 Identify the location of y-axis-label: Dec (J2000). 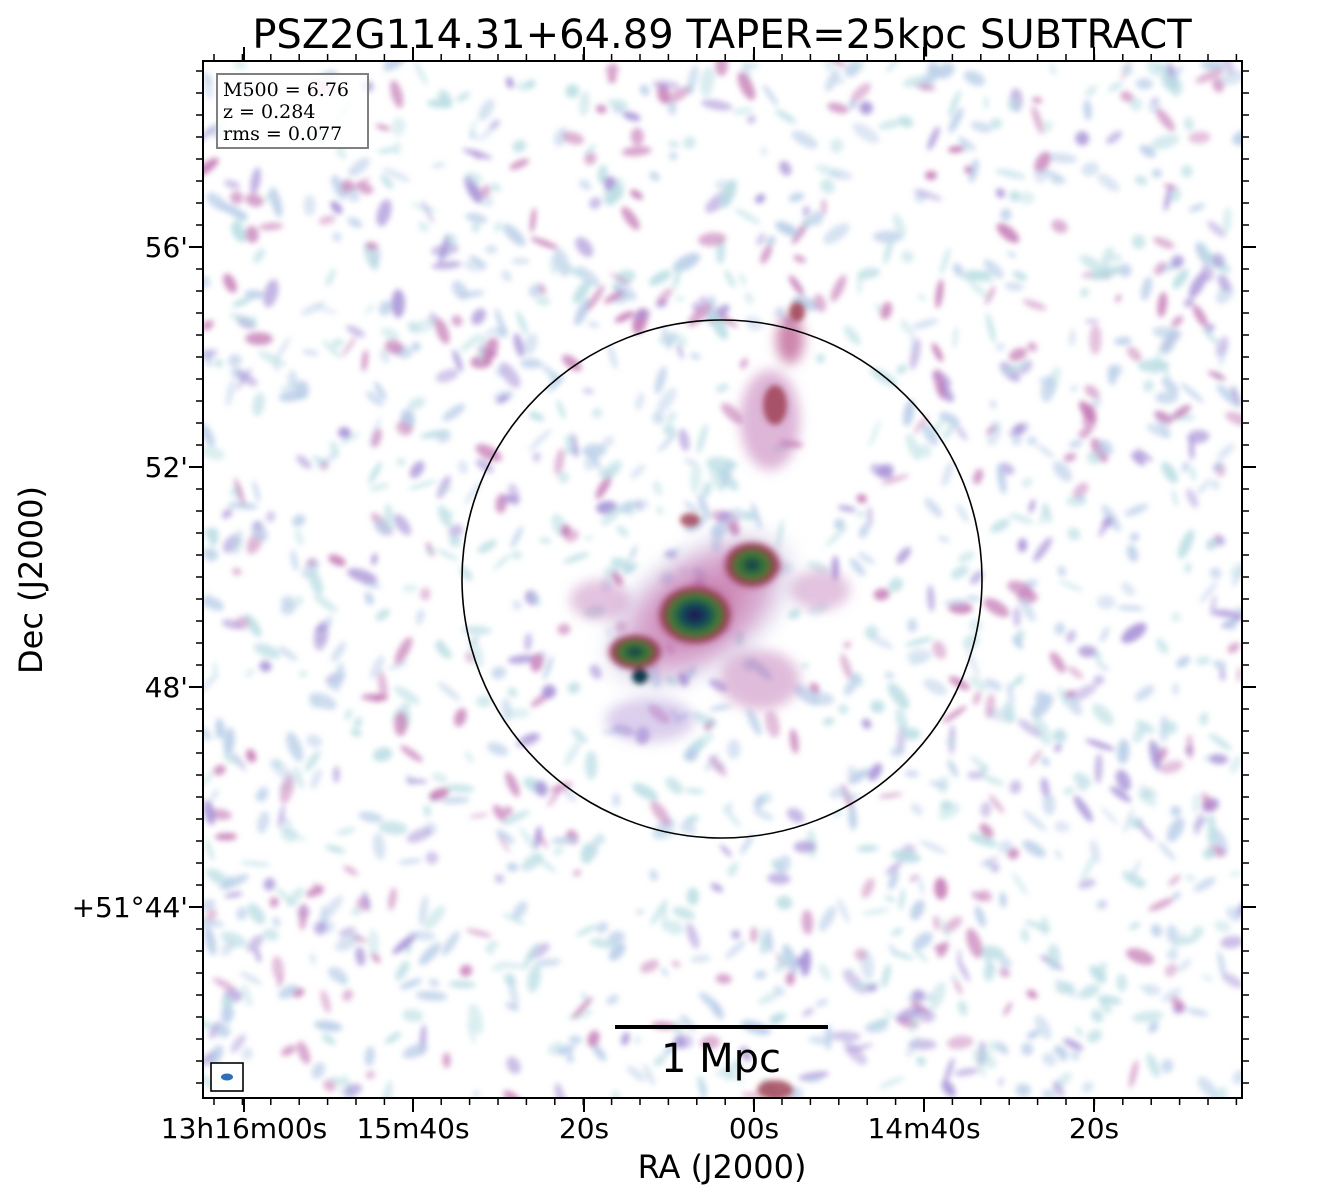
(31, 580).